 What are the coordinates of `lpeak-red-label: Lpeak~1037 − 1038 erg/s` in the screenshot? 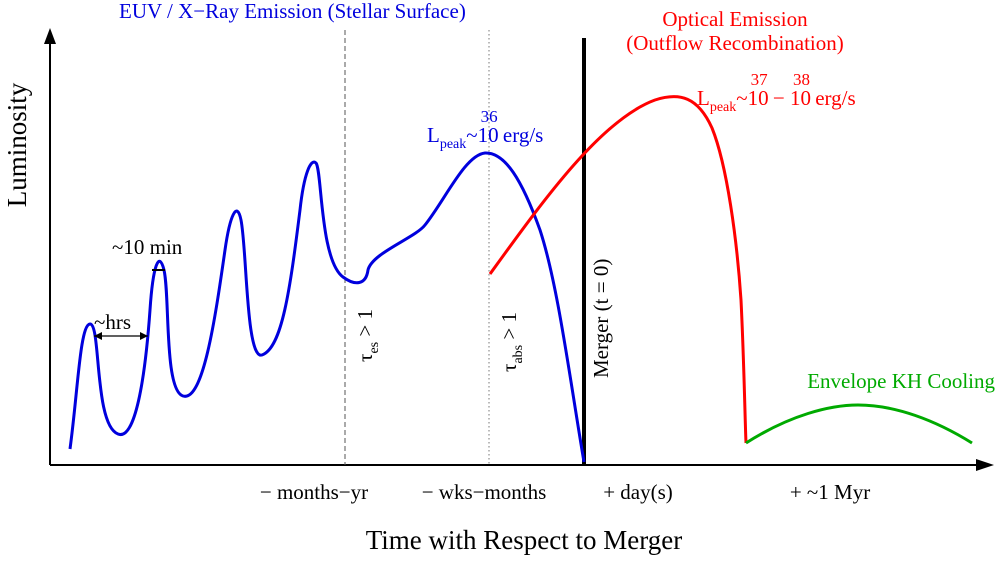 It's located at (776, 92).